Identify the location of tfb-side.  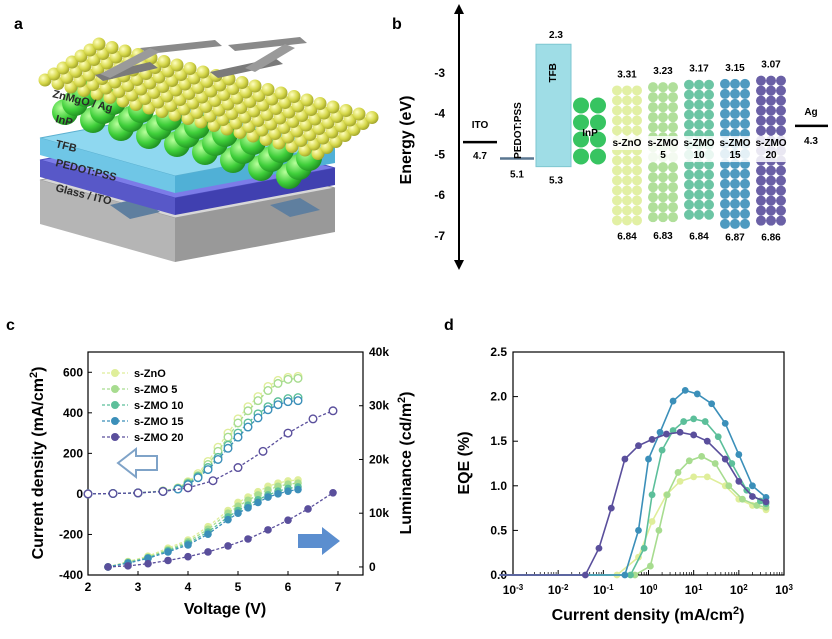
(107, 165).